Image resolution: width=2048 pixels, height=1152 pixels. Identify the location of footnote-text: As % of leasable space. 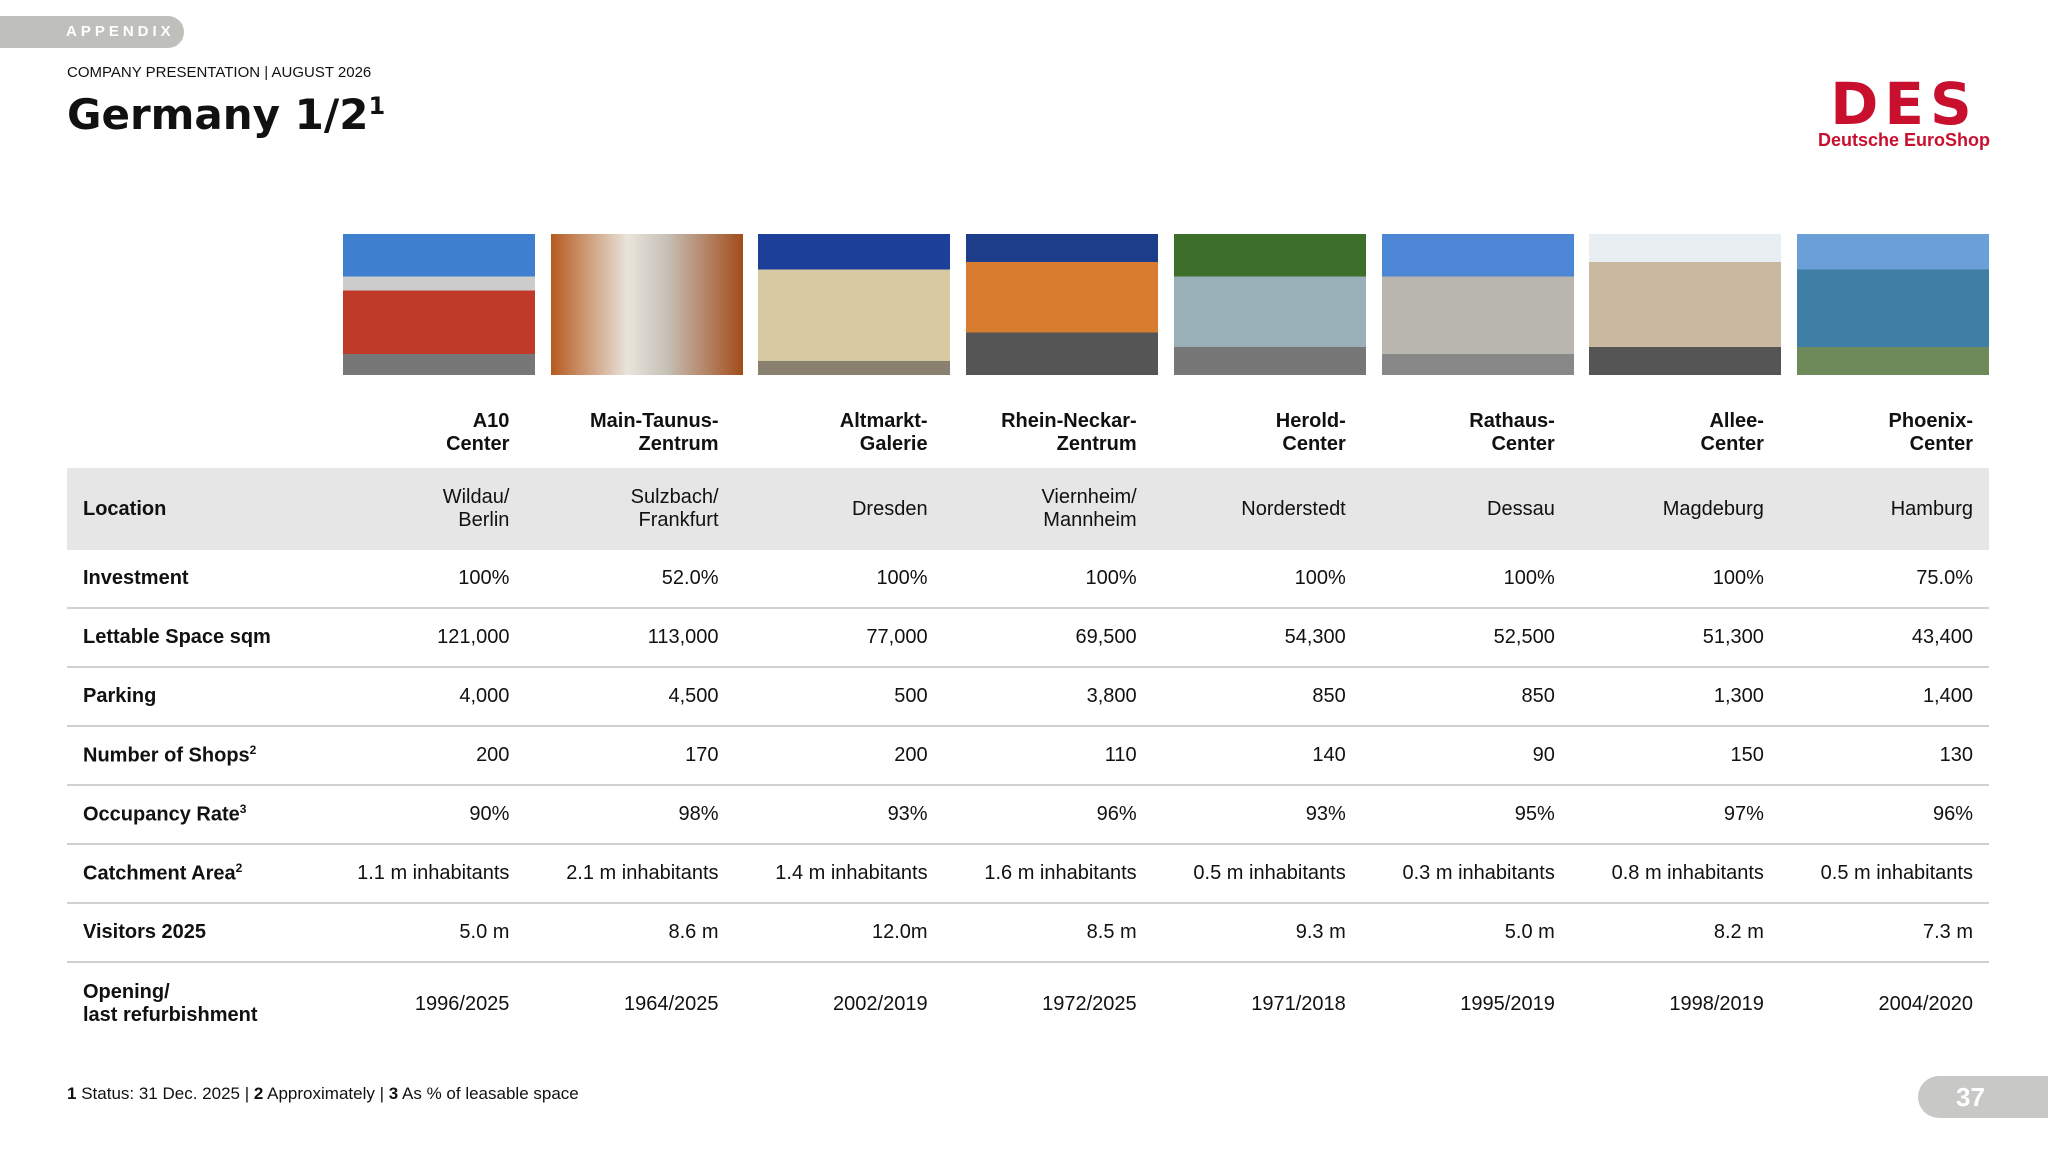
(490, 1093).